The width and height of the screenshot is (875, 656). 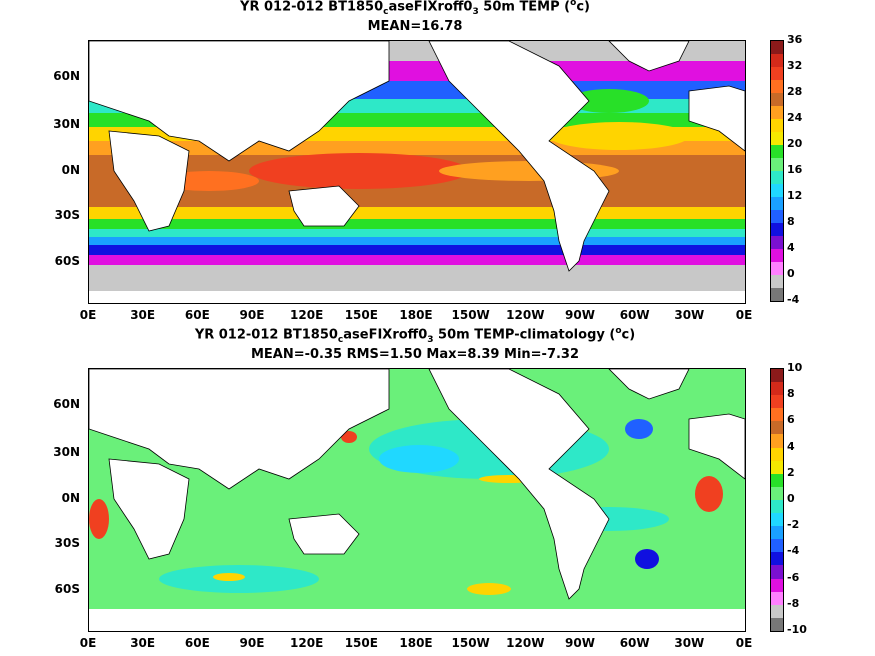 I want to click on panel1-title-mid: aseFIXroff0, so click(x=430, y=7).